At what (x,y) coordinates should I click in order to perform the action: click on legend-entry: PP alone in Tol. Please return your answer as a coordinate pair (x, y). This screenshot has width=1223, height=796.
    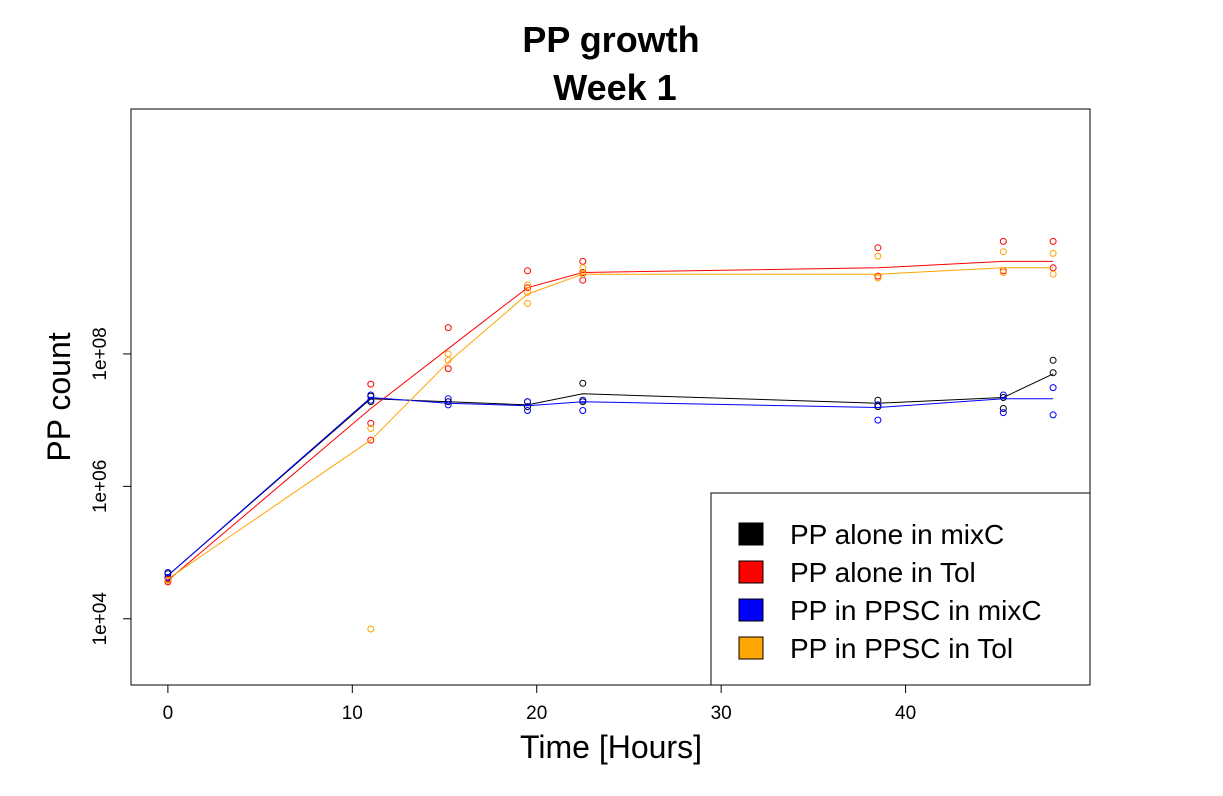
    Looking at the image, I should click on (883, 572).